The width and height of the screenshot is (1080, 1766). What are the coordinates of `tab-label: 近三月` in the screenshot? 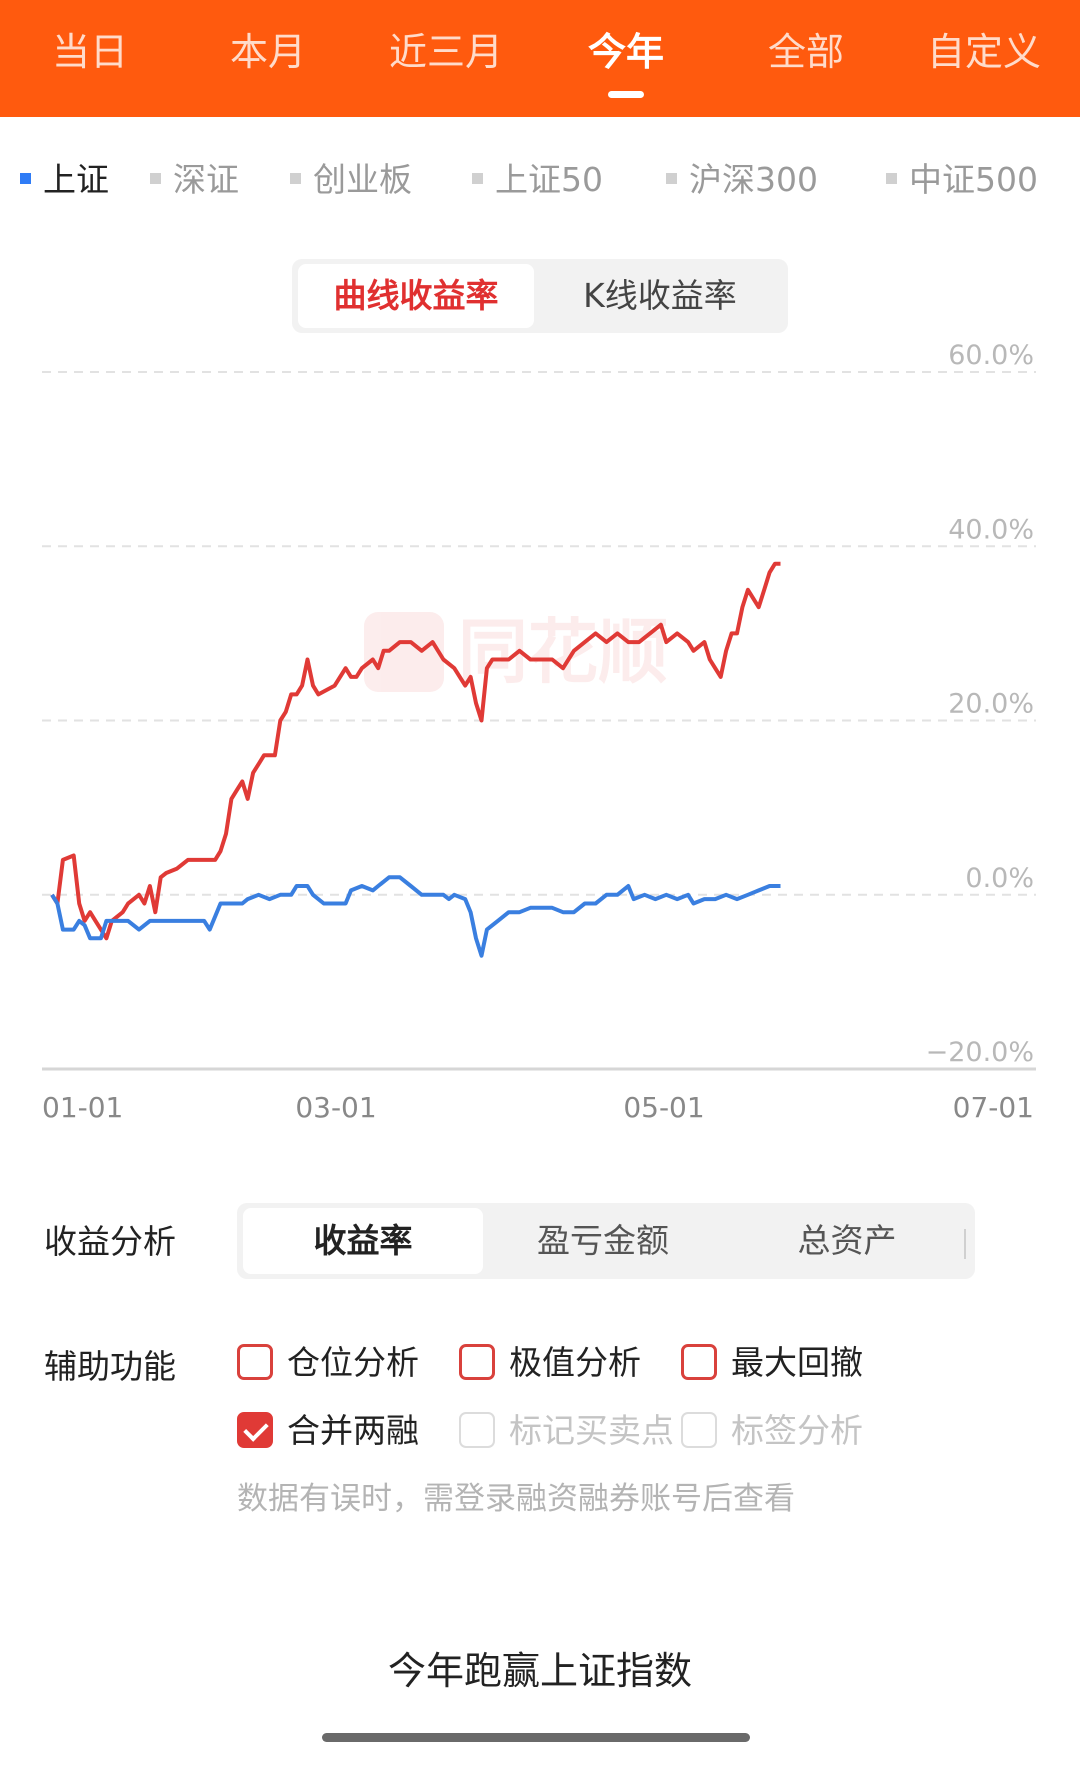 It's located at (445, 52).